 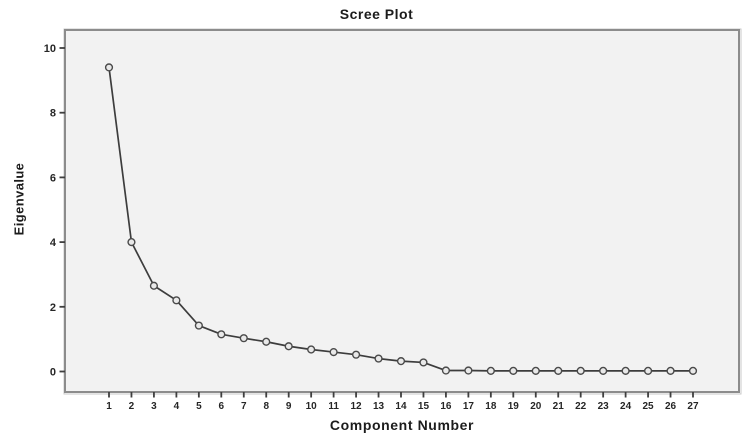 What do you see at coordinates (222, 406) in the screenshot?
I see `x-tick-label: 6` at bounding box center [222, 406].